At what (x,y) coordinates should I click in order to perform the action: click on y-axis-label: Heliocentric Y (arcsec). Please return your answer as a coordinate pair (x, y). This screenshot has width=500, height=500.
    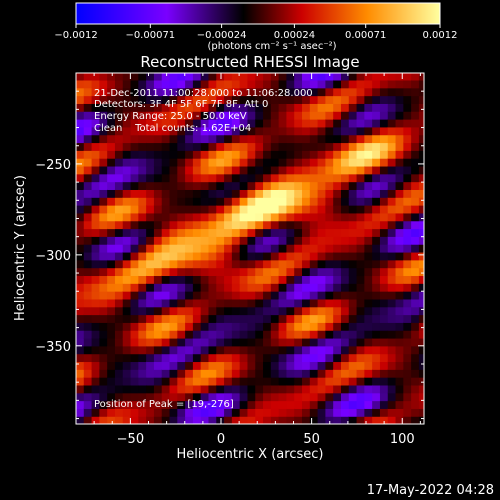
    Looking at the image, I should click on (20, 248).